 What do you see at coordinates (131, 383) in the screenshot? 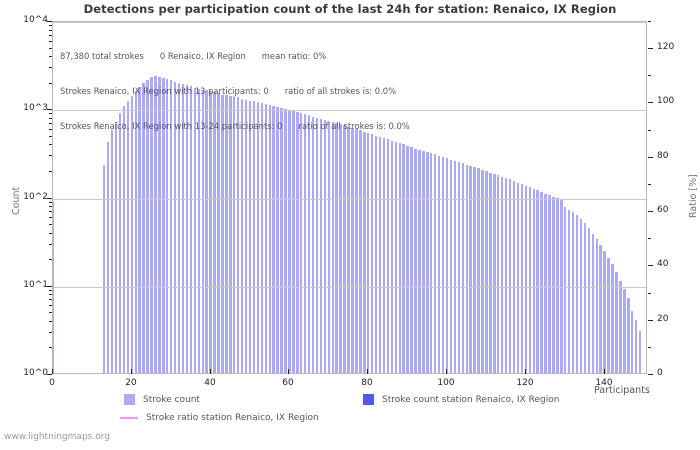
I see `x-tick-label: 20` at bounding box center [131, 383].